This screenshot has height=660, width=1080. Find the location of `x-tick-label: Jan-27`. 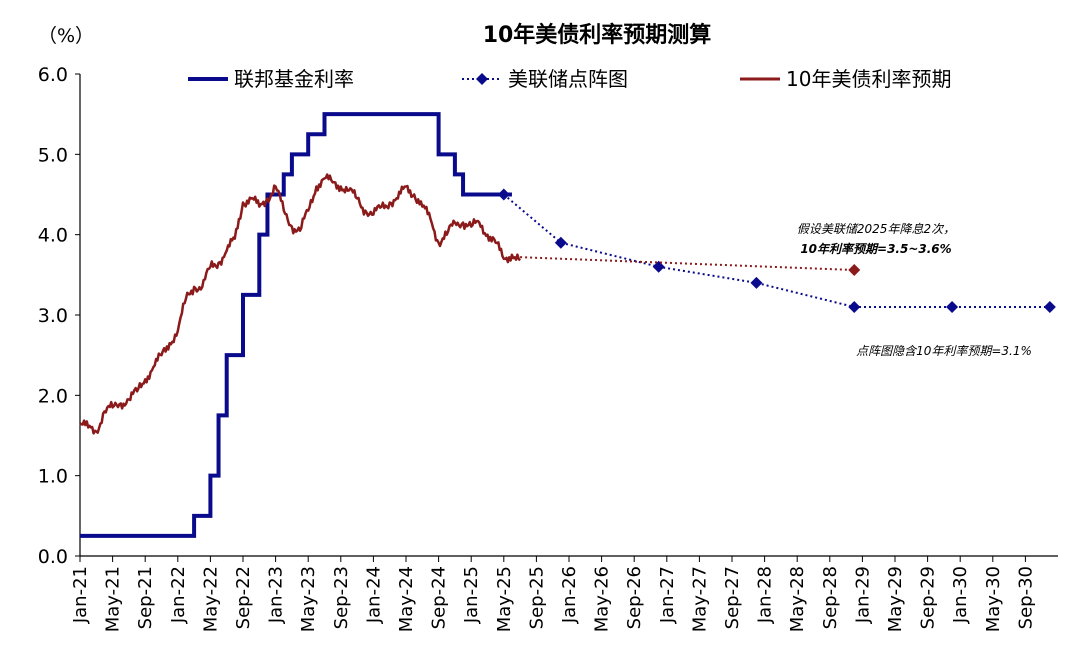

x-tick-label: Jan-27 is located at coordinates (667, 595).